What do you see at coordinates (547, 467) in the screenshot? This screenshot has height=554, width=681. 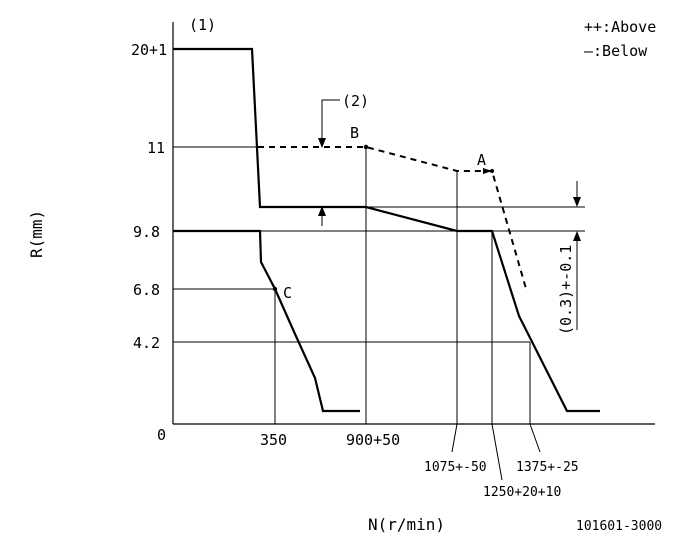 I see `x-tick-1375: 1375+-25` at bounding box center [547, 467].